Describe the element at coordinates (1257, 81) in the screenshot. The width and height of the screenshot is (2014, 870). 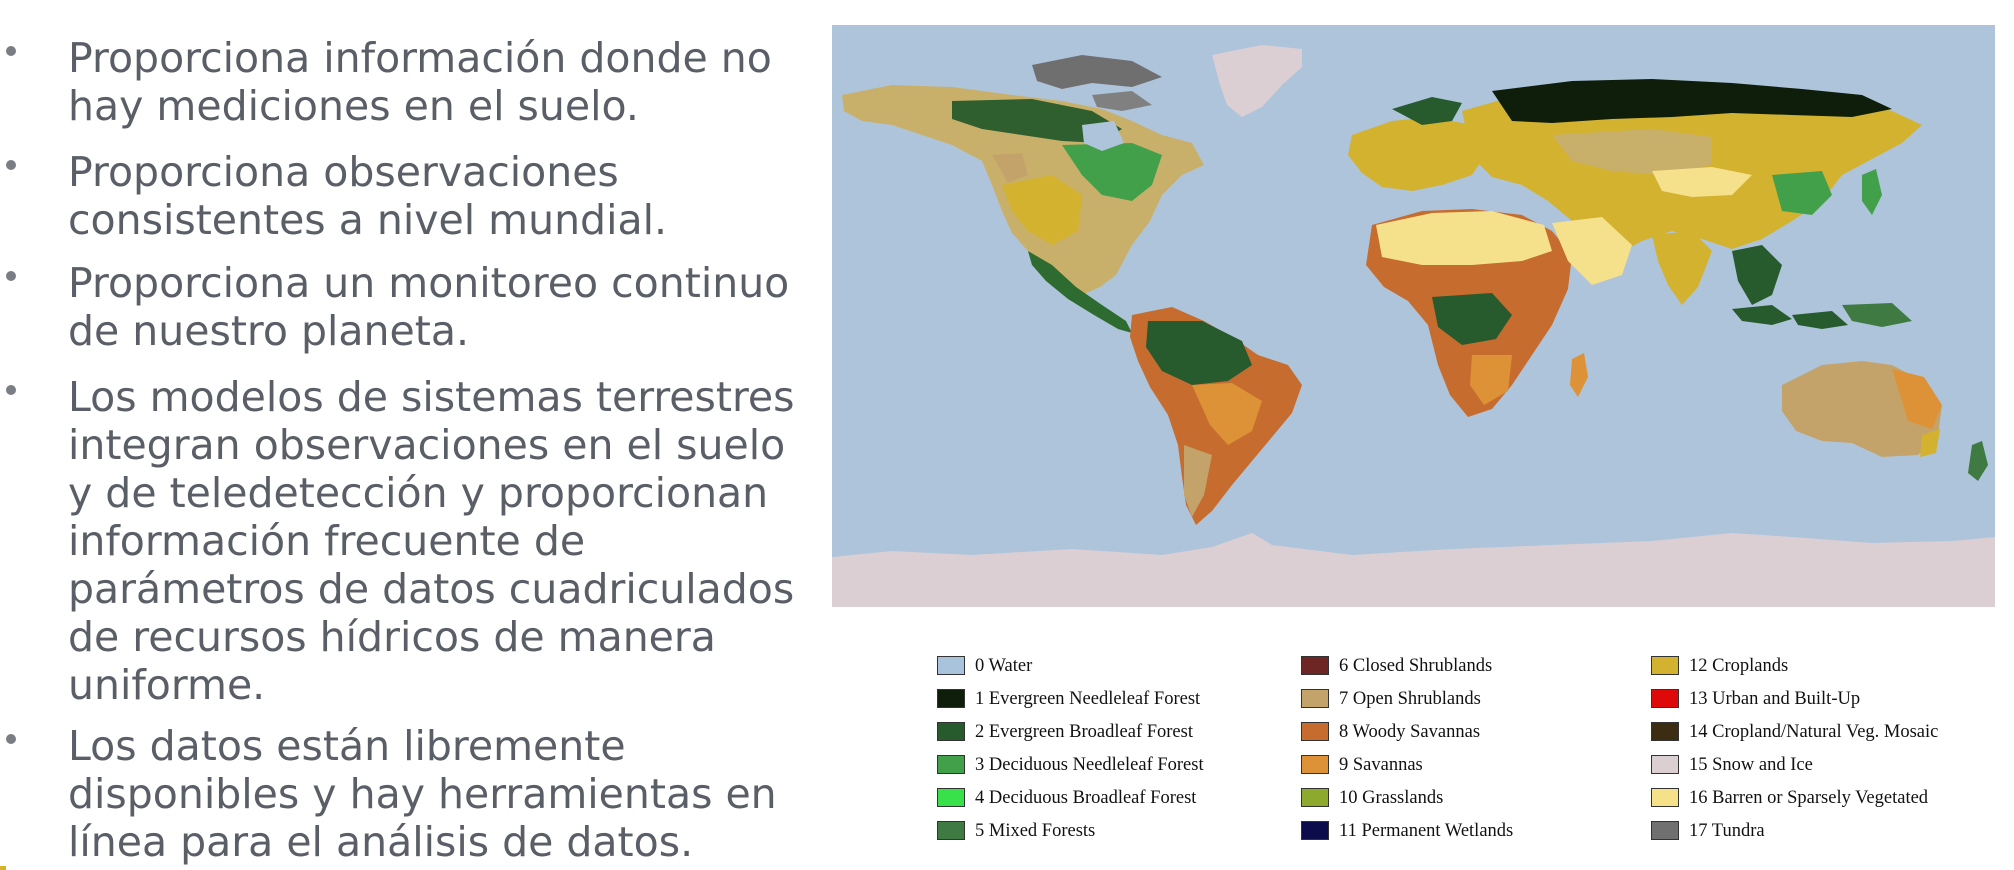
I see `greenland-landmass` at that location.